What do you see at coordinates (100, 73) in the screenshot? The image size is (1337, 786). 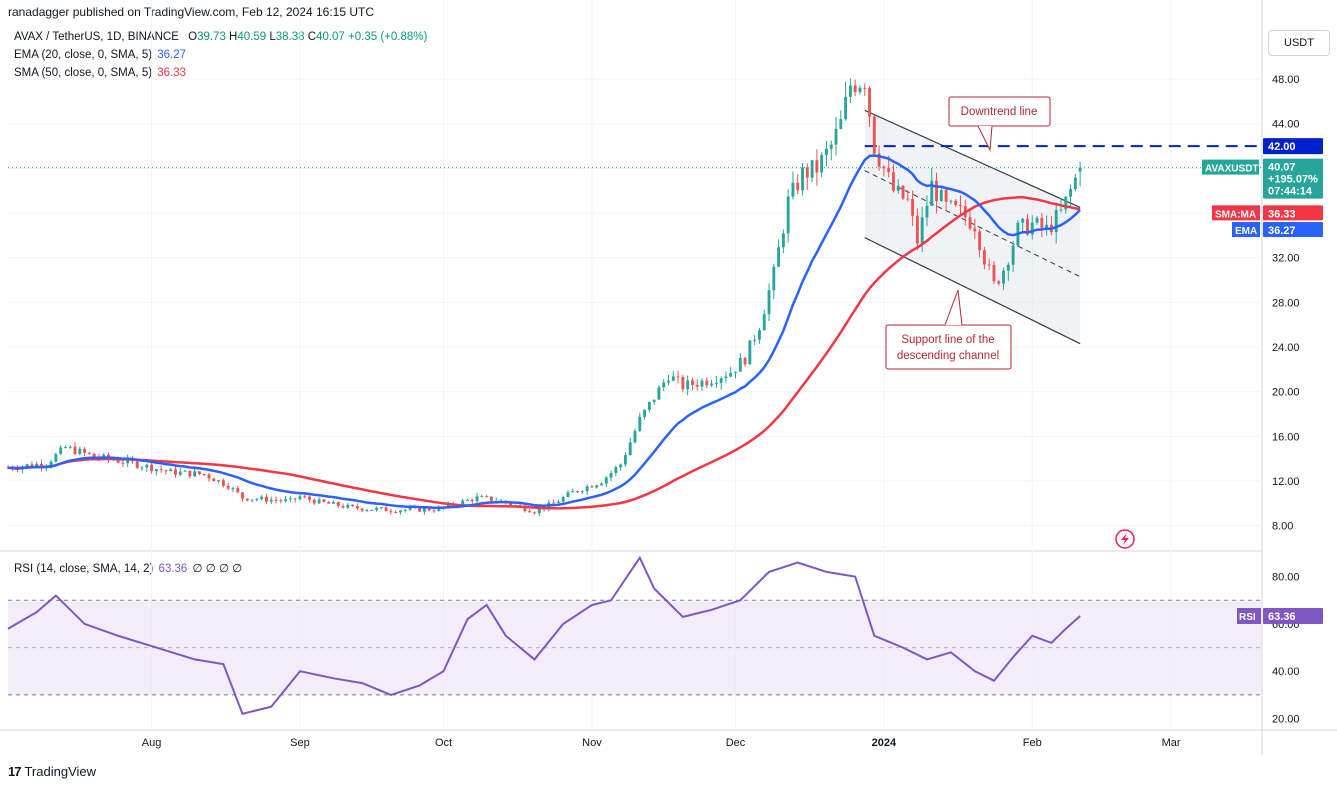 I see `sma-legend: SMA (50, close, 0, SMA, 5) 36.33` at bounding box center [100, 73].